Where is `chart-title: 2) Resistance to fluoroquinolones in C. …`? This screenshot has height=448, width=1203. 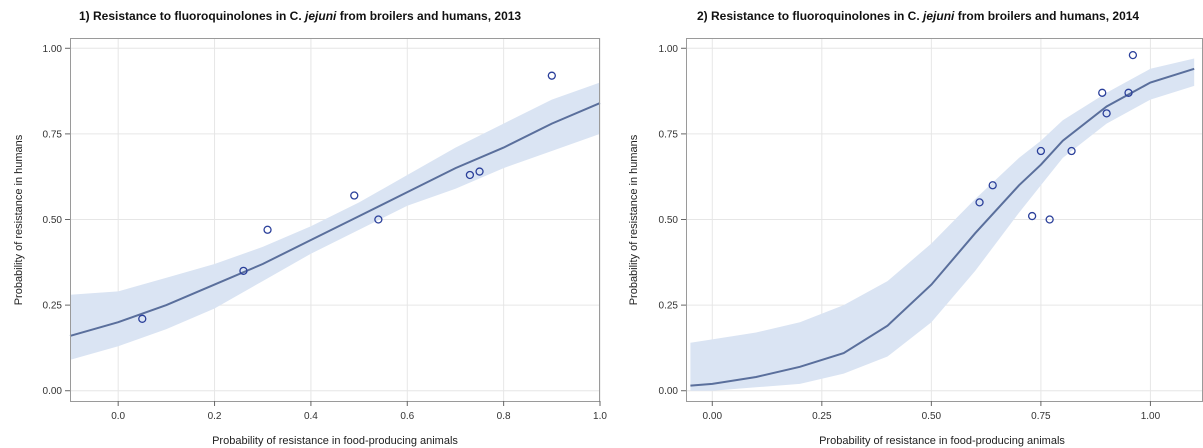 chart-title: 2) Resistance to fluoroquinolones in C. … is located at coordinates (918, 16).